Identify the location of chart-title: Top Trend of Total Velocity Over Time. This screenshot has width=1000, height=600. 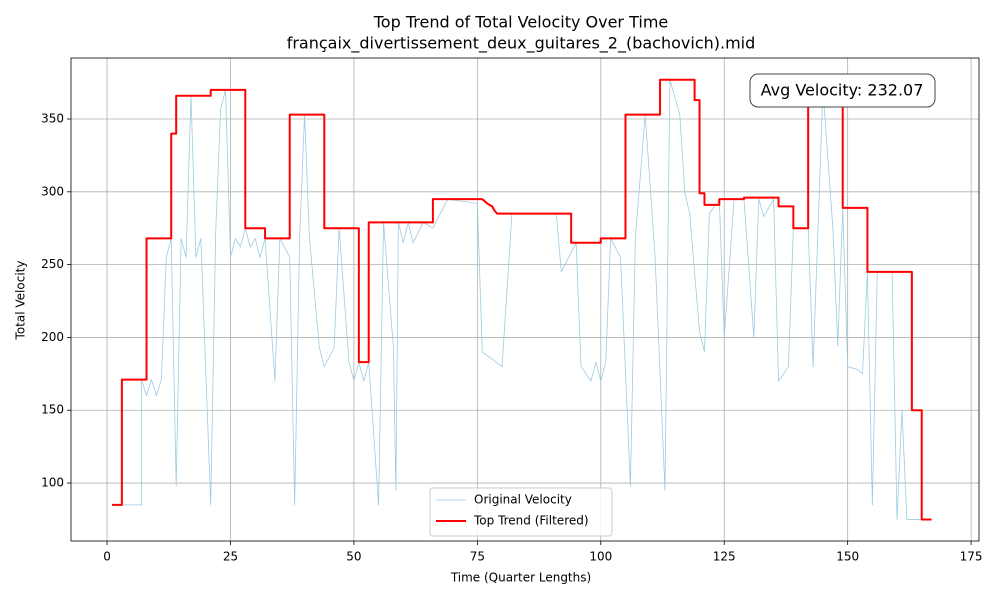
(521, 22).